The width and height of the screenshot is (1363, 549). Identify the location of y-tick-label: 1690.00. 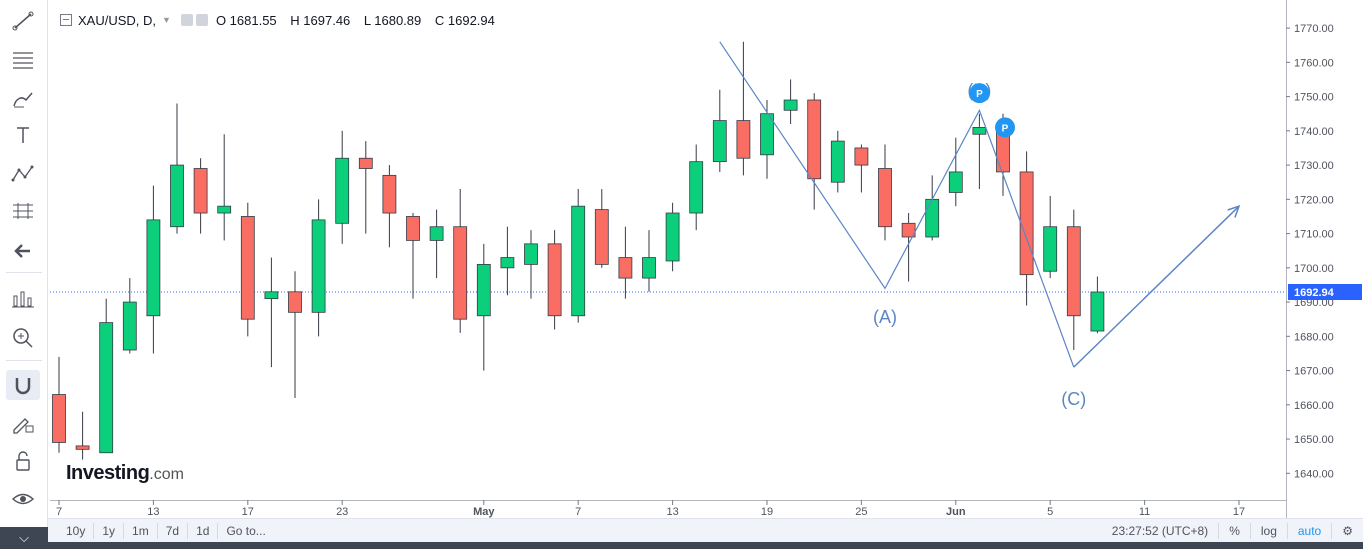
(1314, 303).